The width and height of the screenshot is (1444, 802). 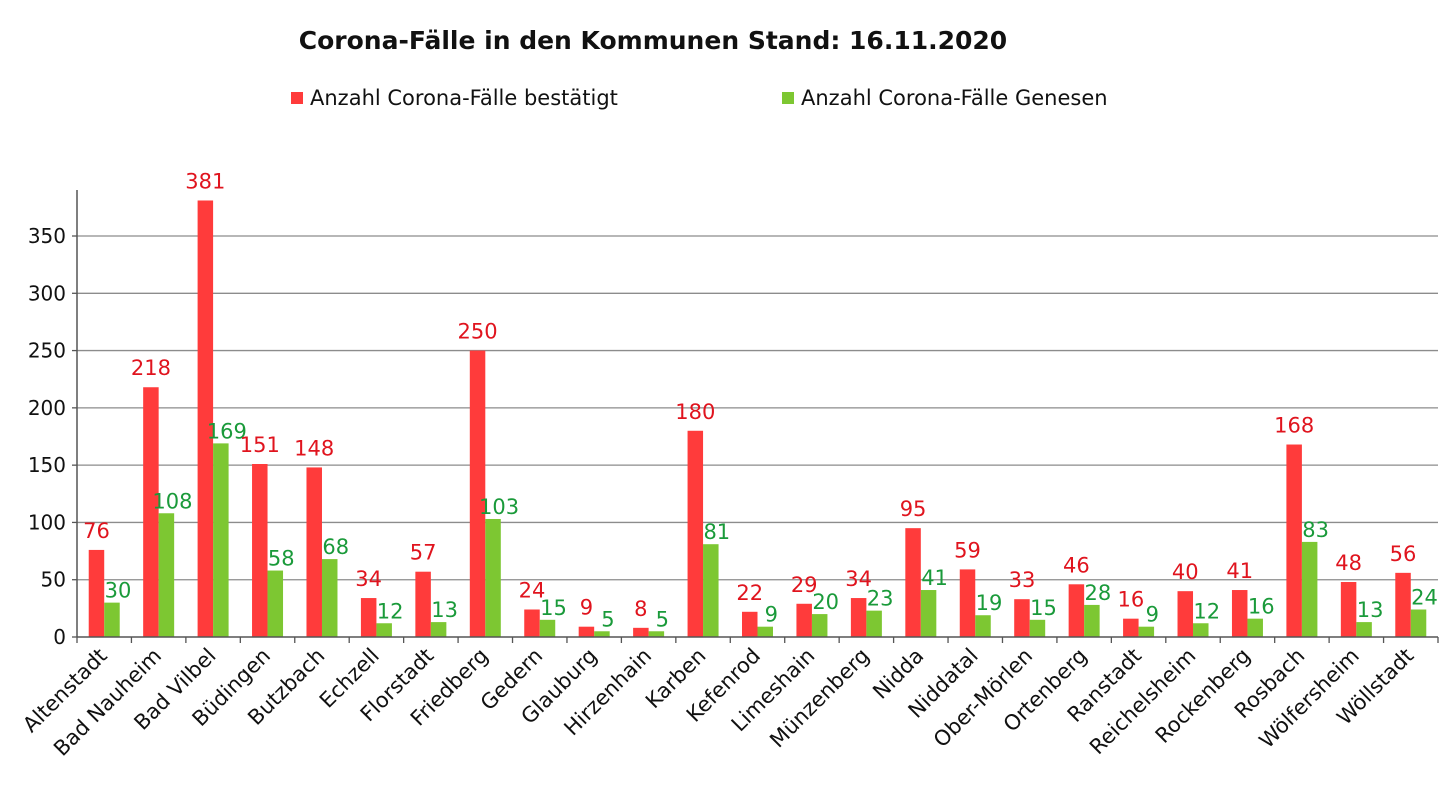 What do you see at coordinates (335, 547) in the screenshot?
I see `data-label-recovered: 68` at bounding box center [335, 547].